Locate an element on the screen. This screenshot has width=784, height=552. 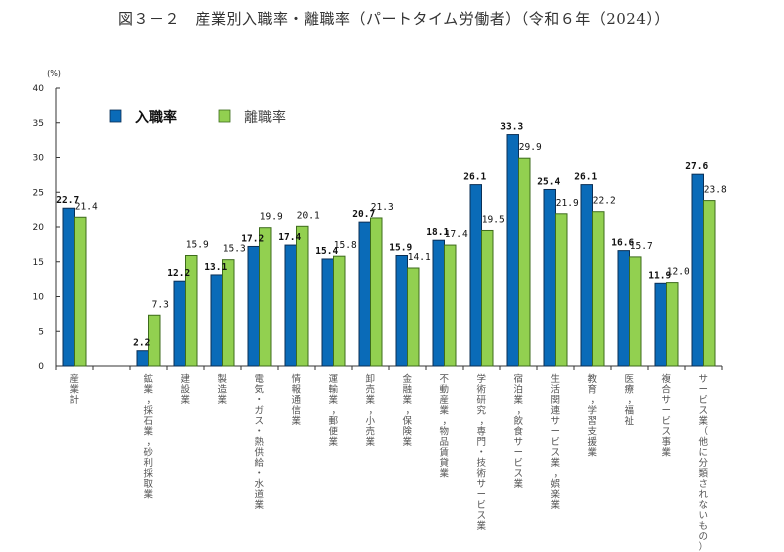
separation-rate-value-label: 12.0 is located at coordinates (678, 272).